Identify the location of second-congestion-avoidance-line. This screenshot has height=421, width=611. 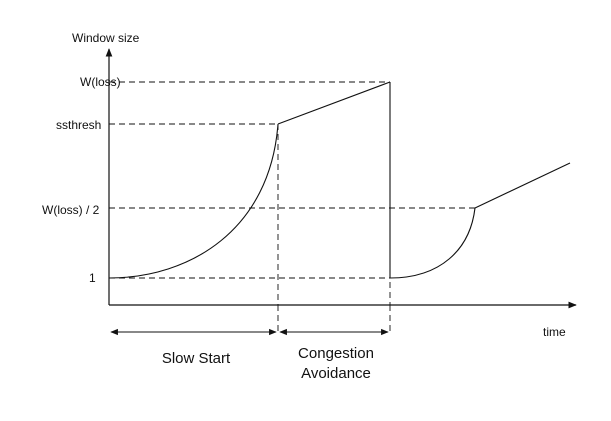
(522, 185).